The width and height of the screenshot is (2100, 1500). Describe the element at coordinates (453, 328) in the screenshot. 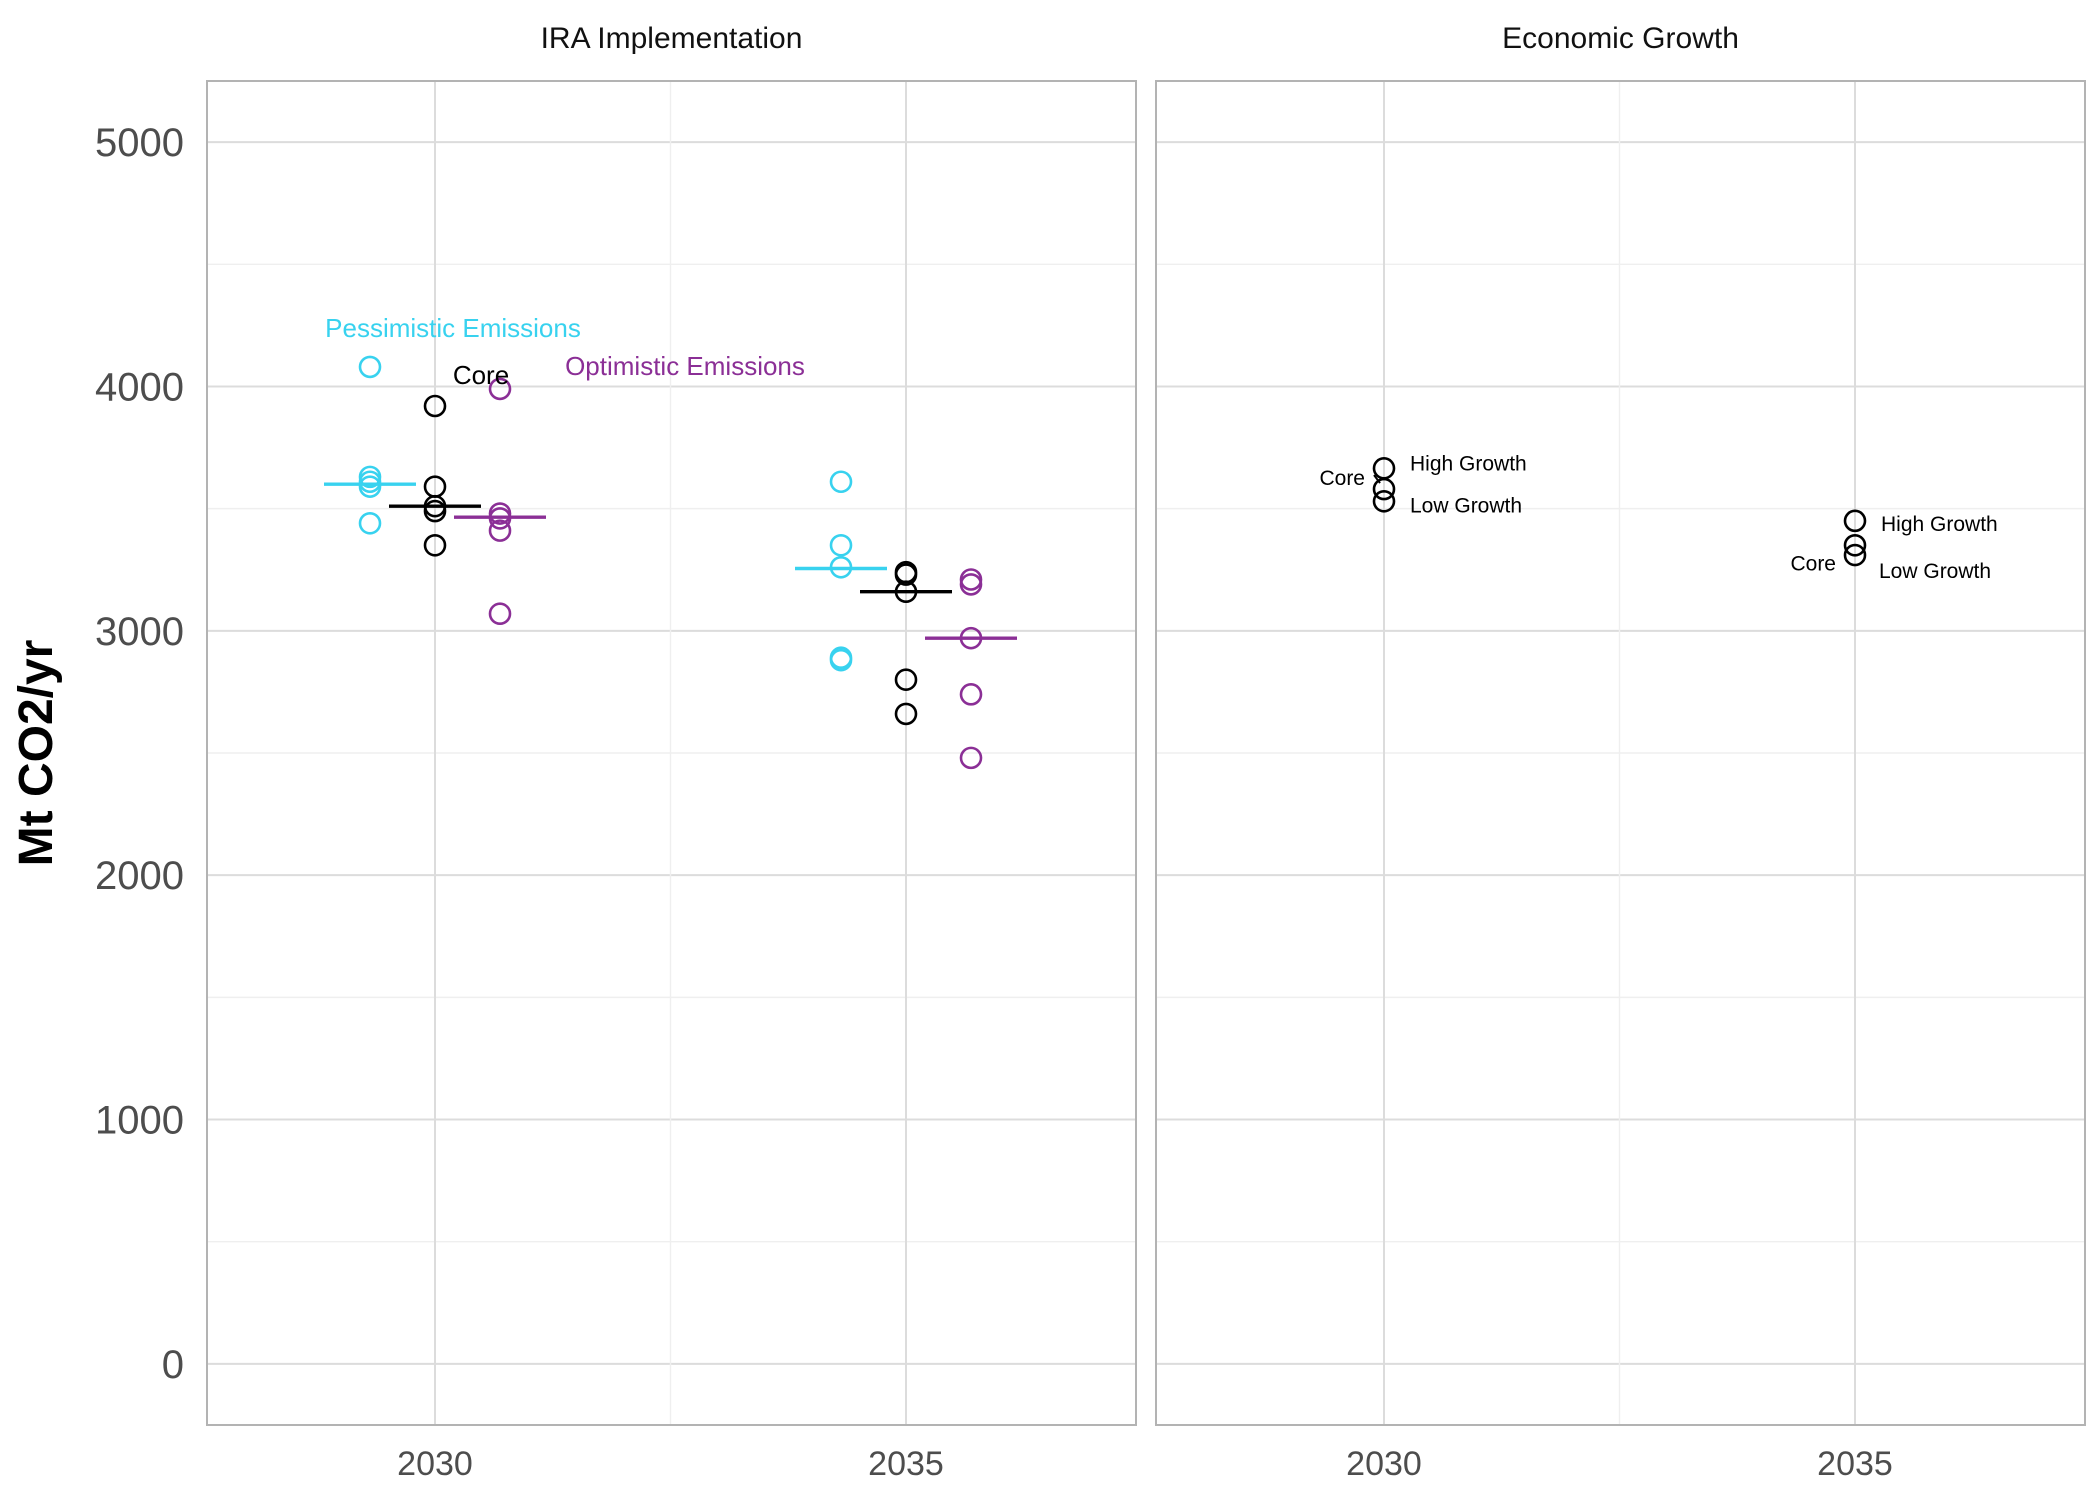

I see `series-label: Pessimistic Emissions` at that location.